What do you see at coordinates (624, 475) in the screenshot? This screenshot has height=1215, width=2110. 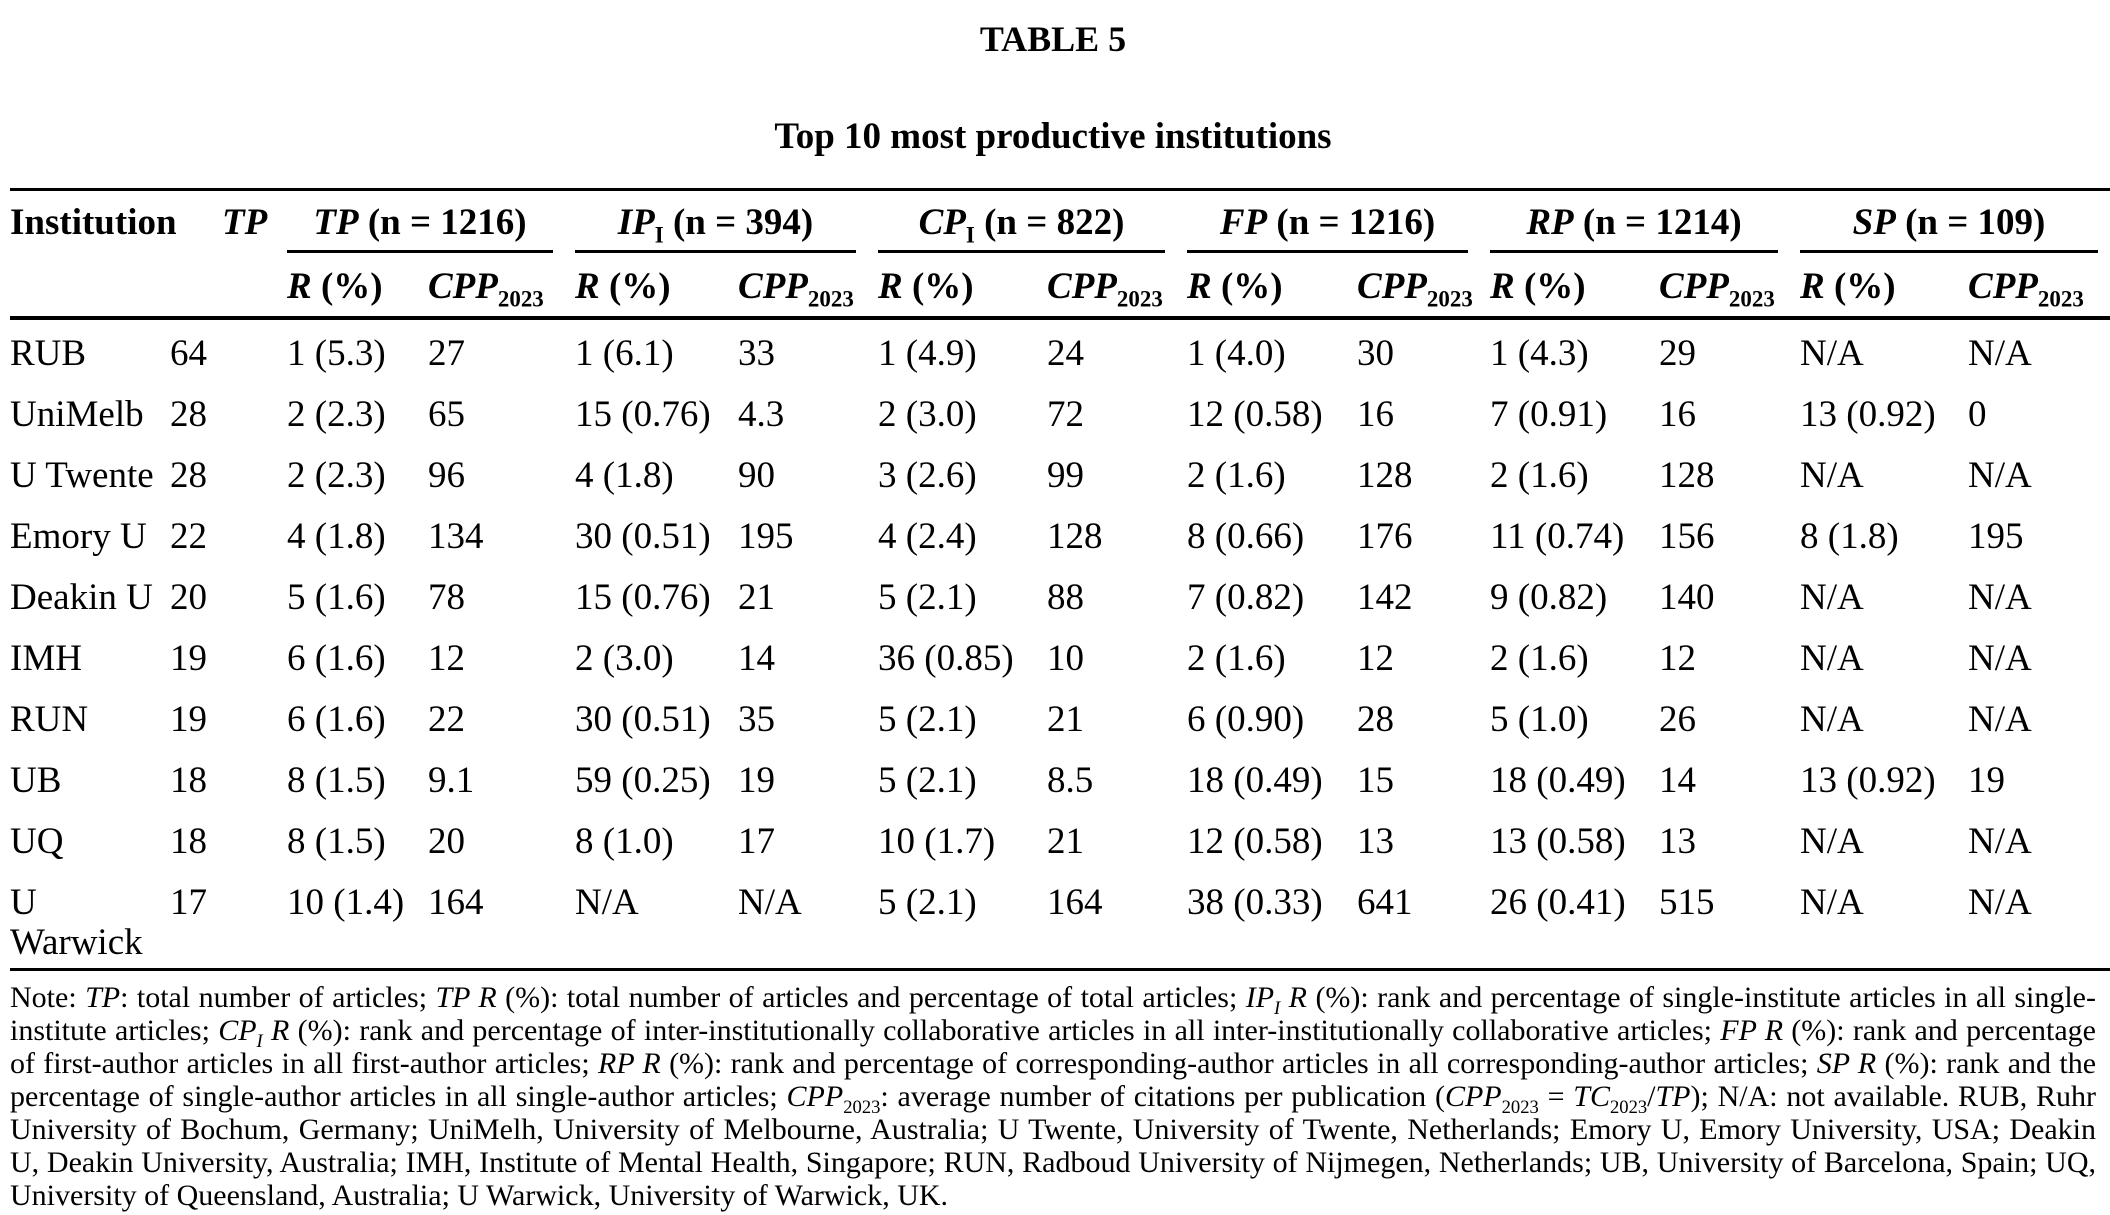 I see `value-cell: 4 (1.8)` at bounding box center [624, 475].